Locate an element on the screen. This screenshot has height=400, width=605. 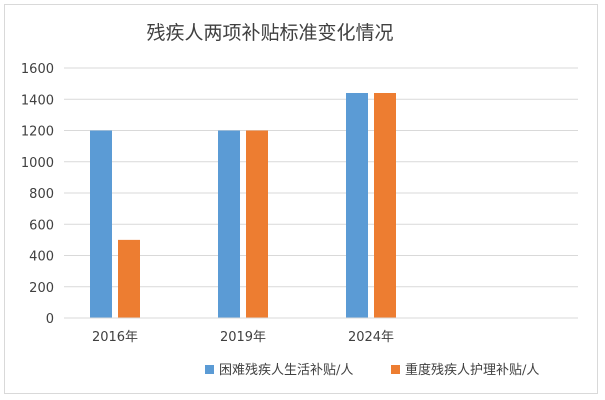
x-axis: 2016年 2019年 2024年 is located at coordinates (321, 331).